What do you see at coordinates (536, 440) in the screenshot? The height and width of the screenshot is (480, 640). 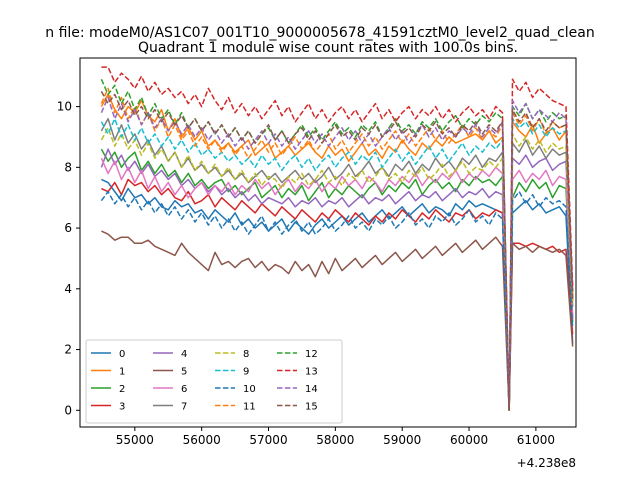 I see `x-tick-label: 61000` at bounding box center [536, 440].